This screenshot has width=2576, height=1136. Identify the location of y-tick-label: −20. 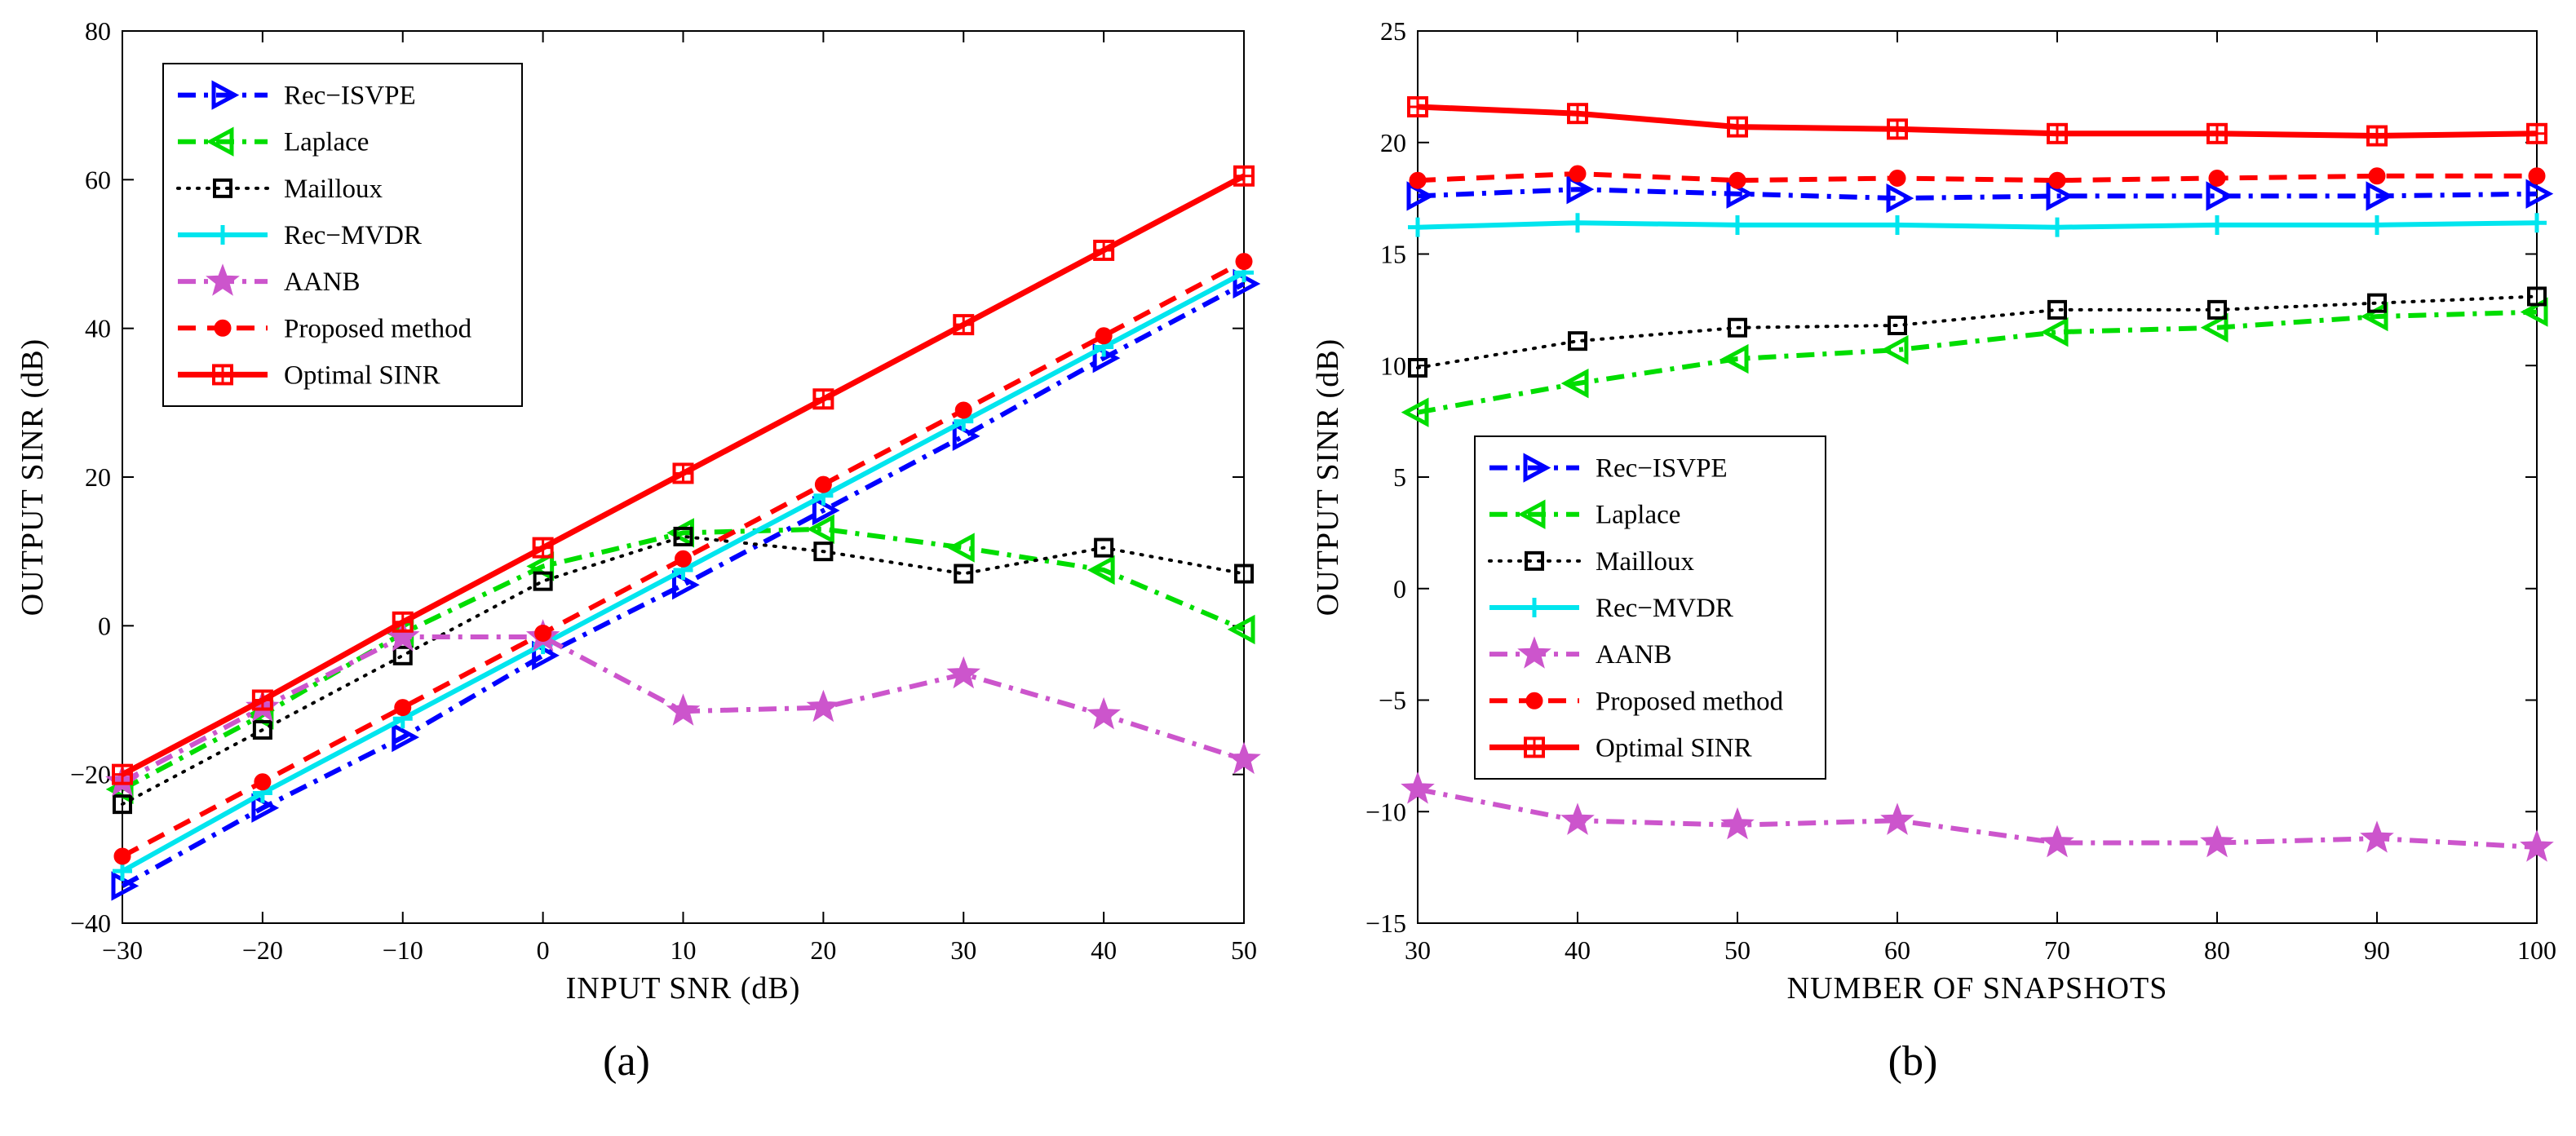
(90, 775).